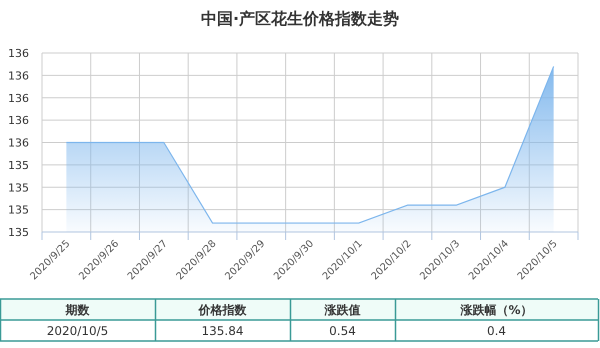 This screenshot has height=348, width=600. I want to click on text: 涨跌幅（%）, so click(496, 310).